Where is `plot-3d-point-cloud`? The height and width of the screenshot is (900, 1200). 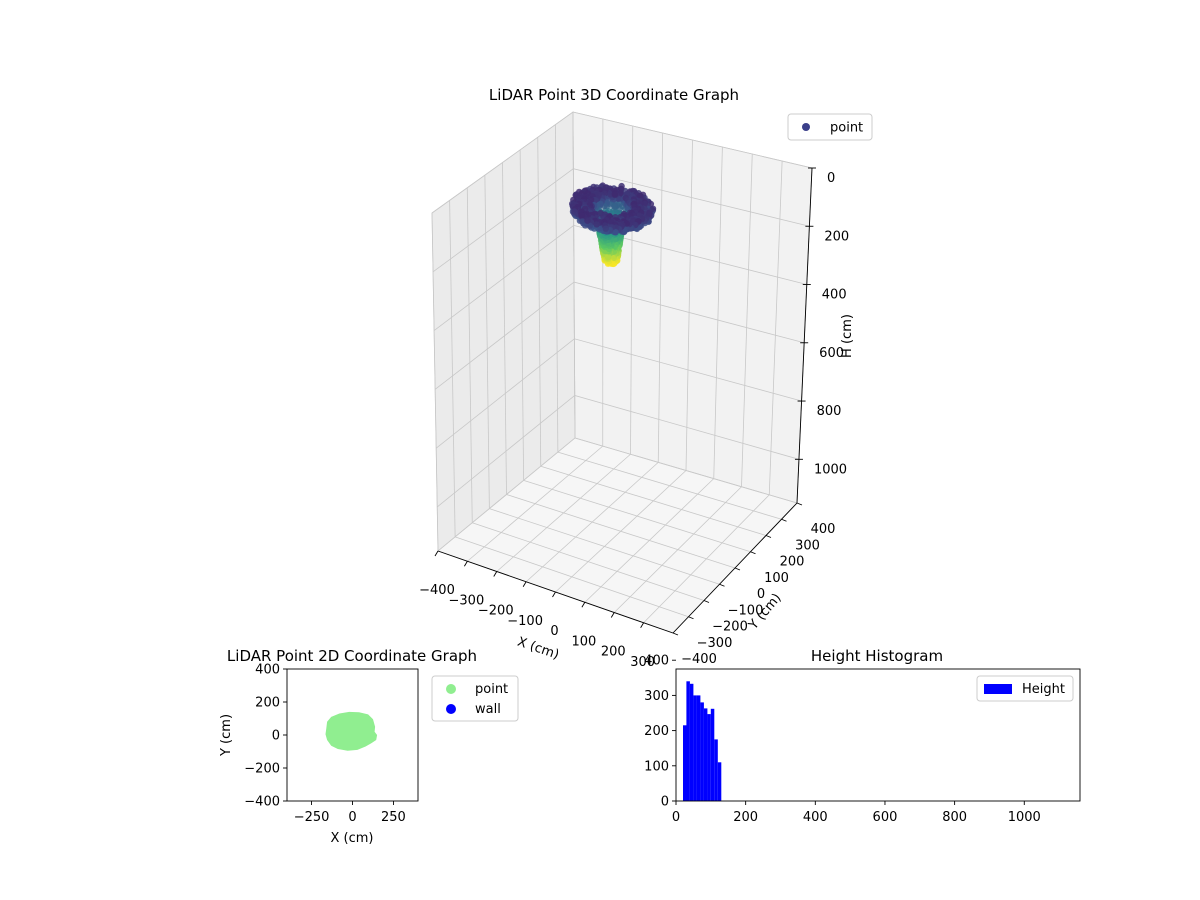 plot-3d-point-cloud is located at coordinates (613, 225).